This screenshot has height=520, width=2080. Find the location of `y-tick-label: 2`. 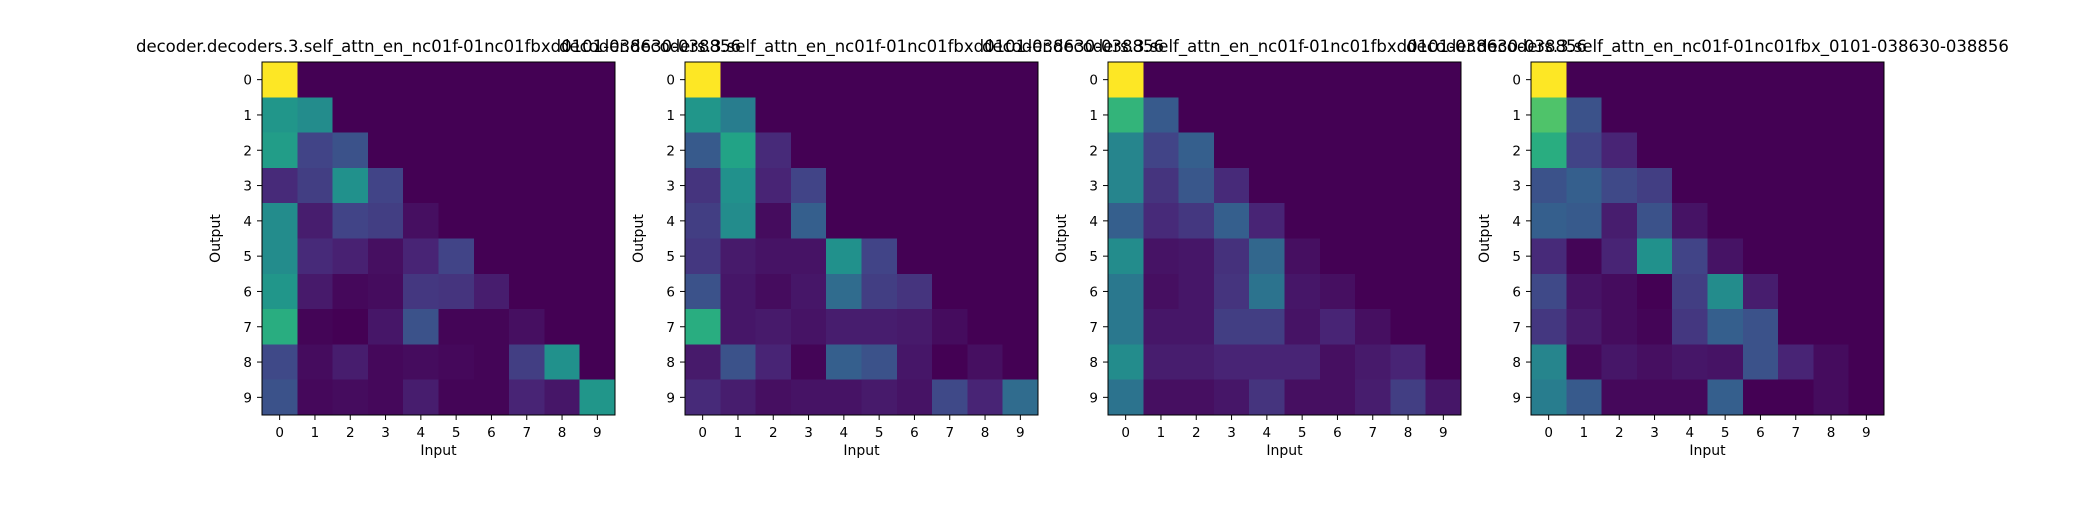

y-tick-label: 2 is located at coordinates (670, 151).